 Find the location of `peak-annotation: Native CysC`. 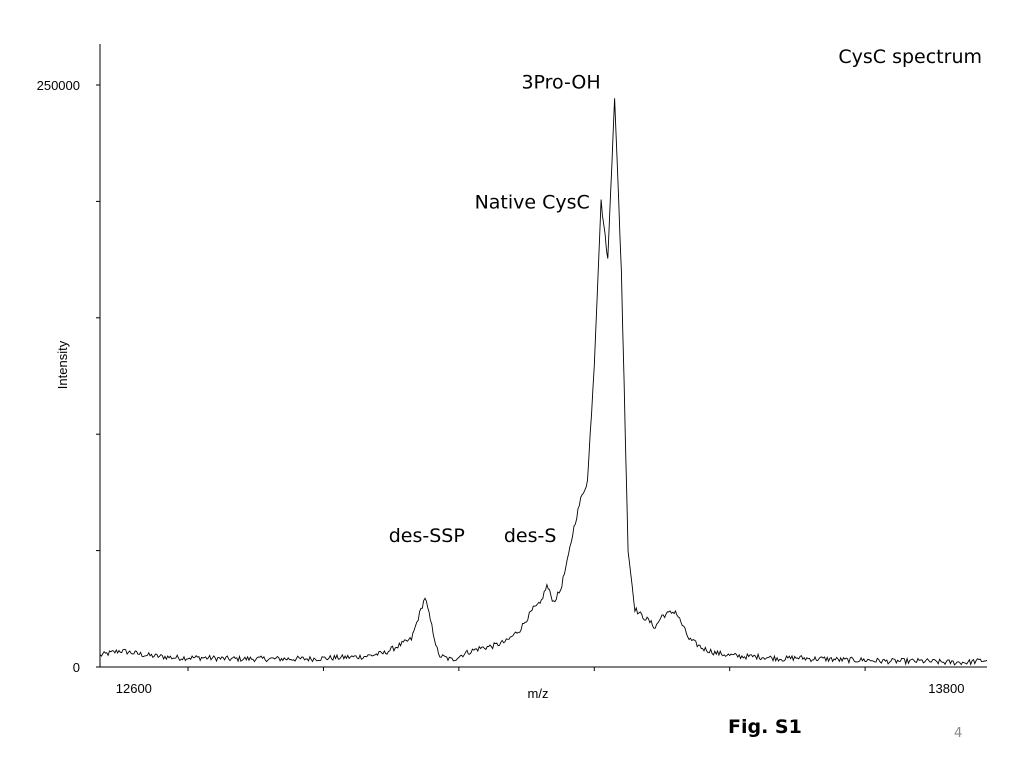

peak-annotation: Native CysC is located at coordinates (532, 202).